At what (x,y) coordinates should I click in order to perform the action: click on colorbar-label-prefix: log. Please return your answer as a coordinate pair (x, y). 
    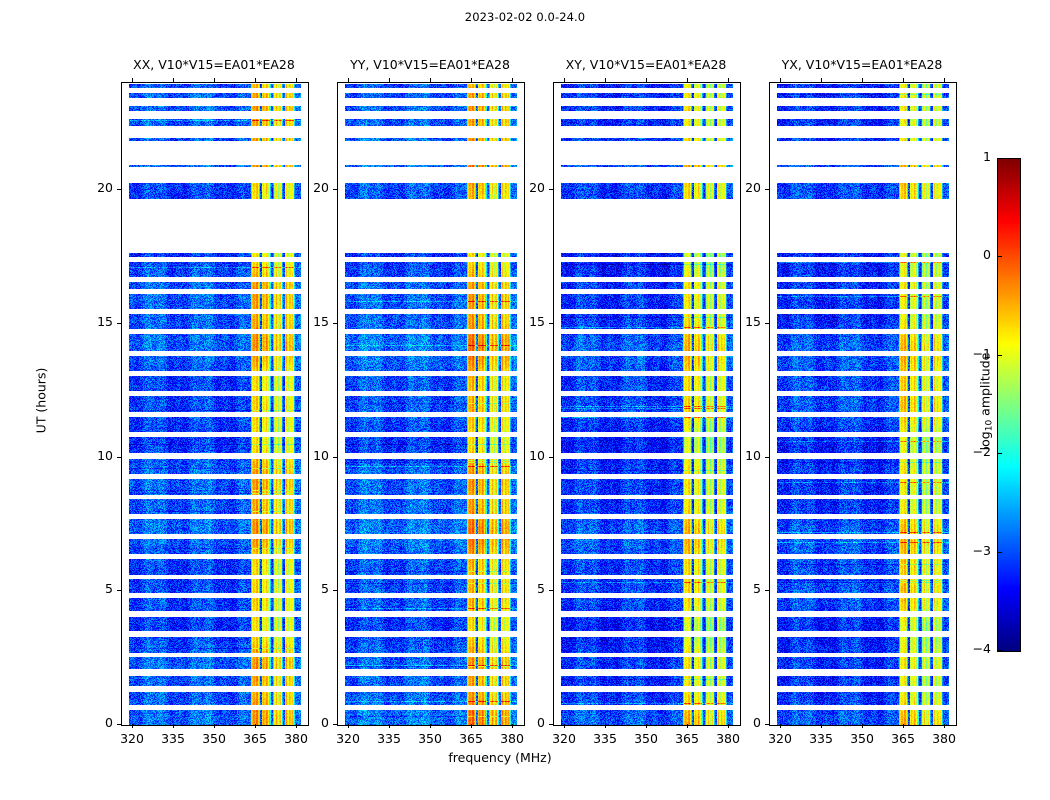
    Looking at the image, I should click on (985, 441).